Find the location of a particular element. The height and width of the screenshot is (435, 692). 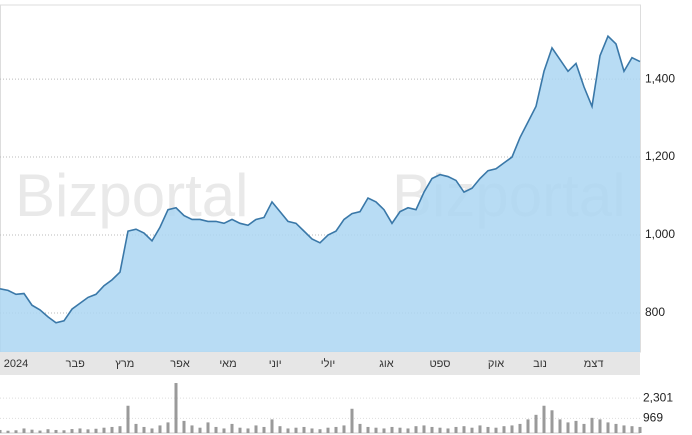

x-tick-label: מאי is located at coordinates (227, 364).